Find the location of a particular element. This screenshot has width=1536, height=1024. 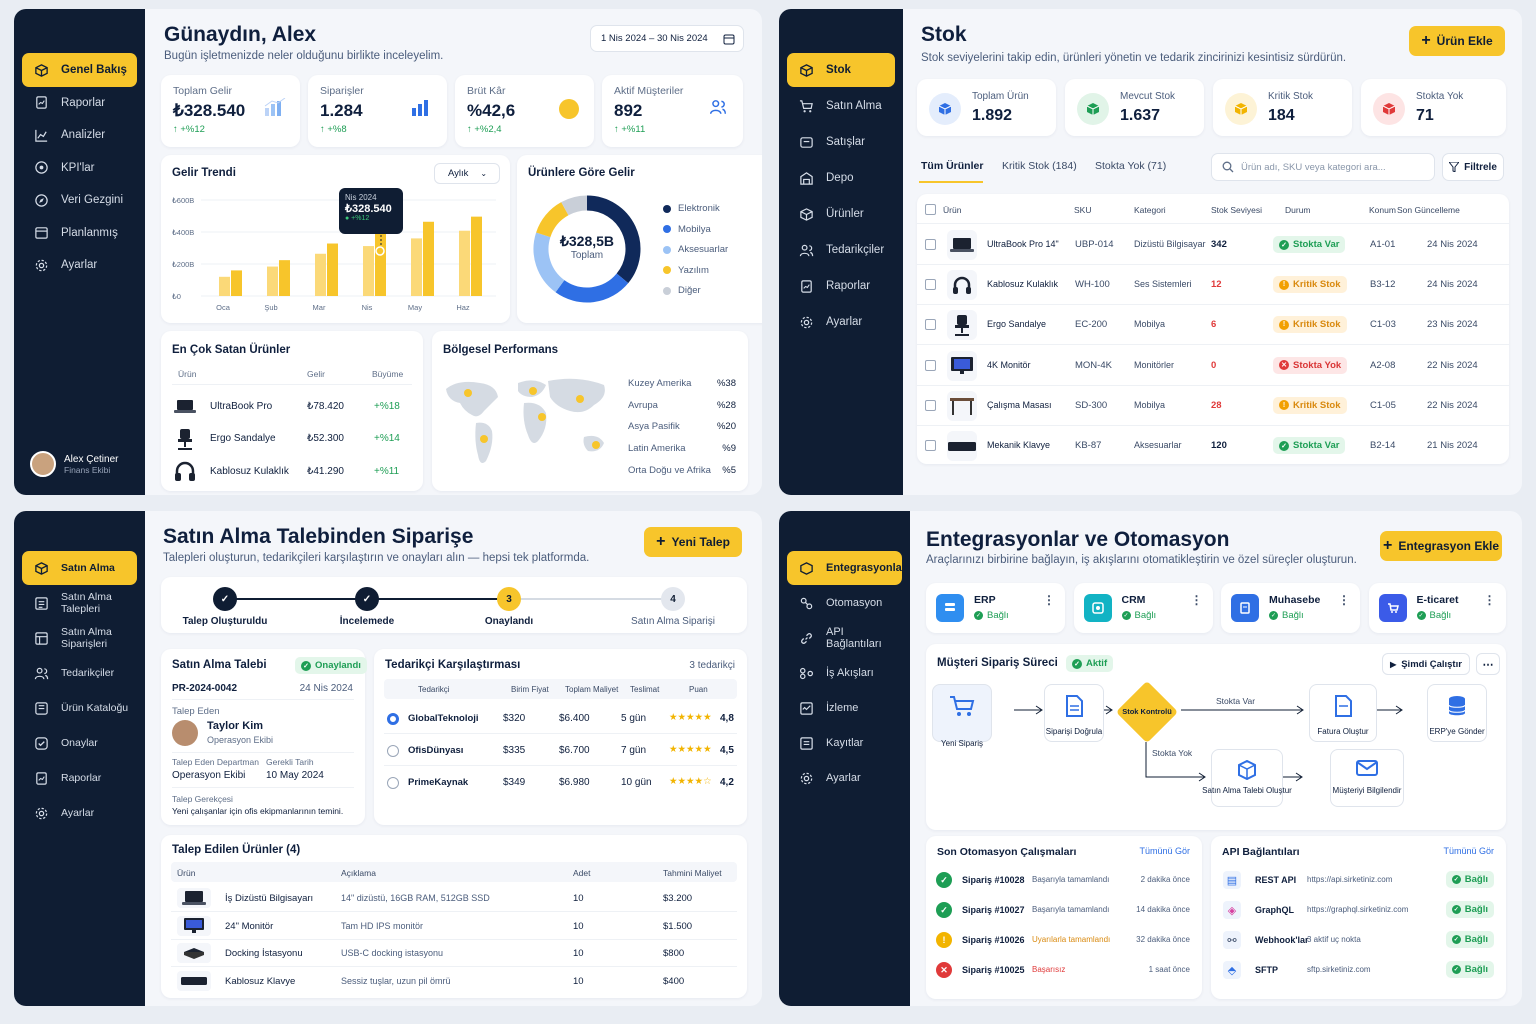

period-select: Aylık ⌄ is located at coordinates (467, 173).